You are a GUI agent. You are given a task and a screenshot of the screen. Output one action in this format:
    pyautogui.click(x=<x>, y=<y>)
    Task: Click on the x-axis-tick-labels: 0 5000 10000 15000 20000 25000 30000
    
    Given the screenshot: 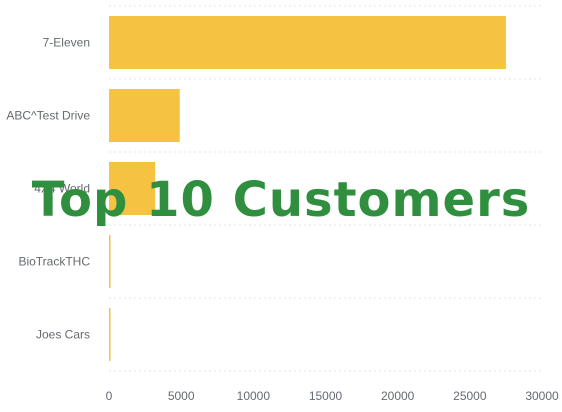 What is the action you would take?
    pyautogui.click(x=332, y=396)
    